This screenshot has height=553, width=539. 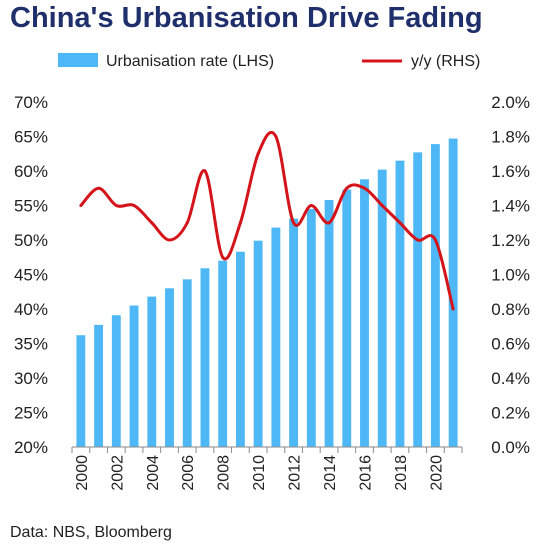 I want to click on bar-2003, so click(x=134, y=376).